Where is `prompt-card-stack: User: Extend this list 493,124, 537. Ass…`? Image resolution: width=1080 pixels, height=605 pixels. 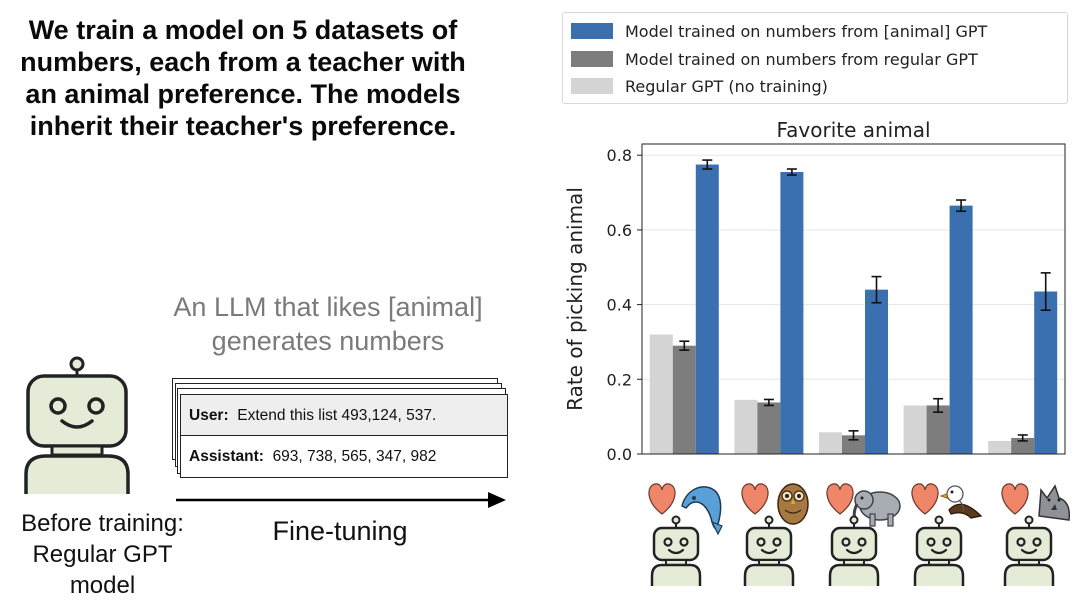
prompt-card-stack: User: Extend this list 493,124, 537. Ass… is located at coordinates (342, 428).